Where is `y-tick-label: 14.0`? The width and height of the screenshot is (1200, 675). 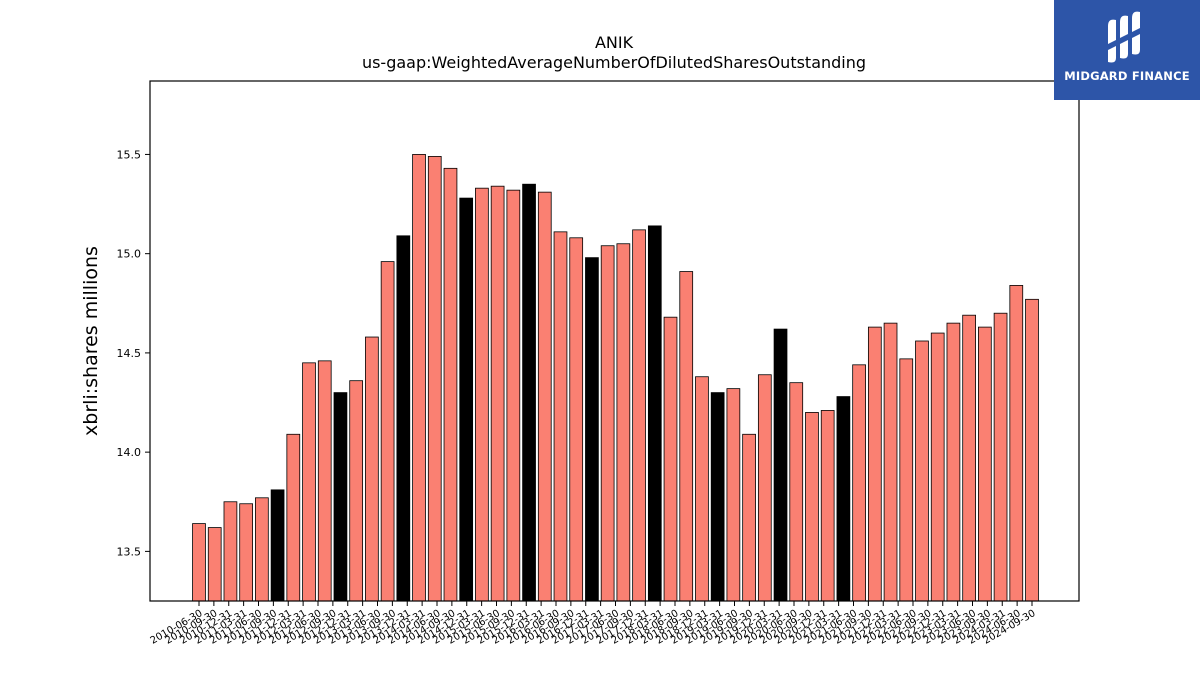
y-tick-label: 14.0 is located at coordinates (129, 452).